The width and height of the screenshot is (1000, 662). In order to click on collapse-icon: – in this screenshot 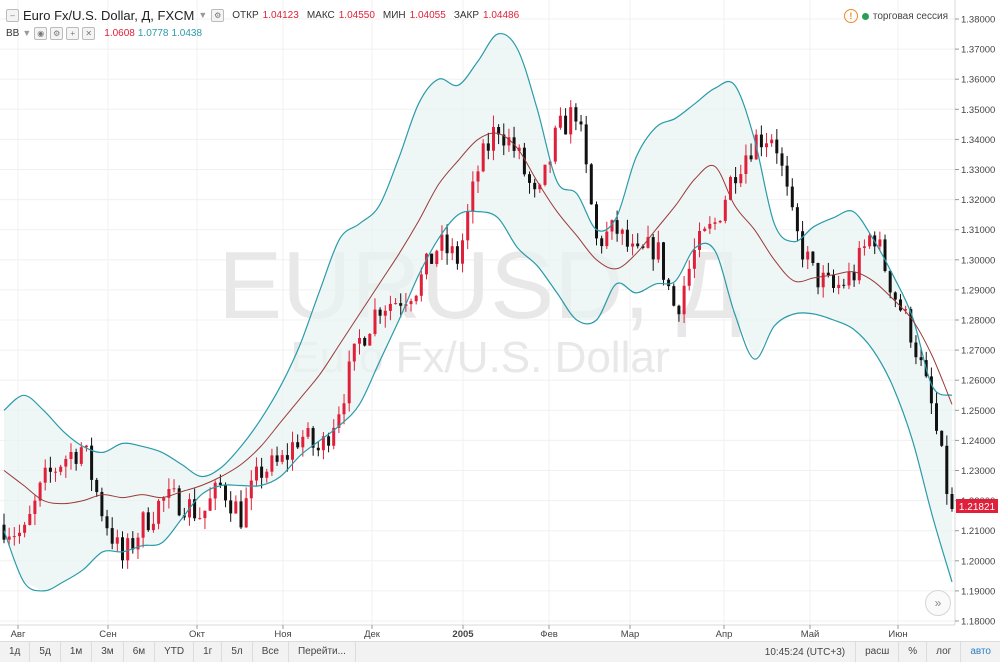, I will do `click(12, 15)`.